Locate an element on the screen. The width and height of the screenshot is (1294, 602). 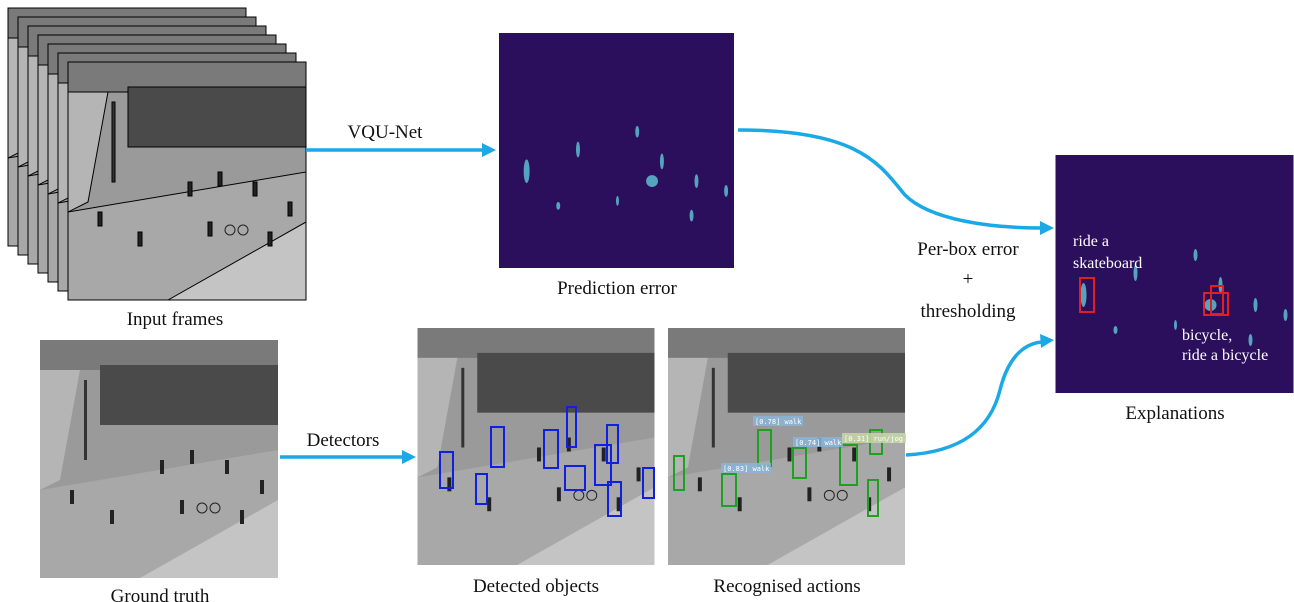
annotation: ride a bicycle is located at coordinates (1225, 355).